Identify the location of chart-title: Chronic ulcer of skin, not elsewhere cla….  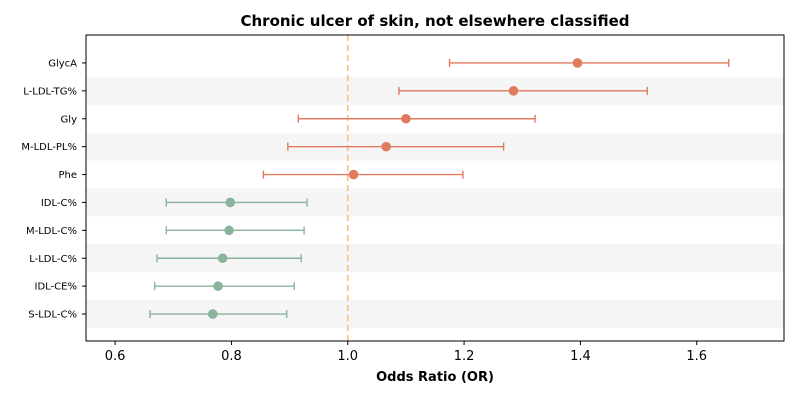
(434, 21).